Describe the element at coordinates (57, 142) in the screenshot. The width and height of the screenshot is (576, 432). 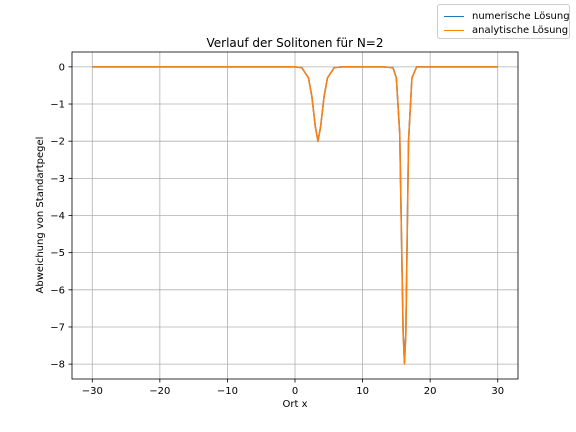
I see `y-tick-label: −2` at that location.